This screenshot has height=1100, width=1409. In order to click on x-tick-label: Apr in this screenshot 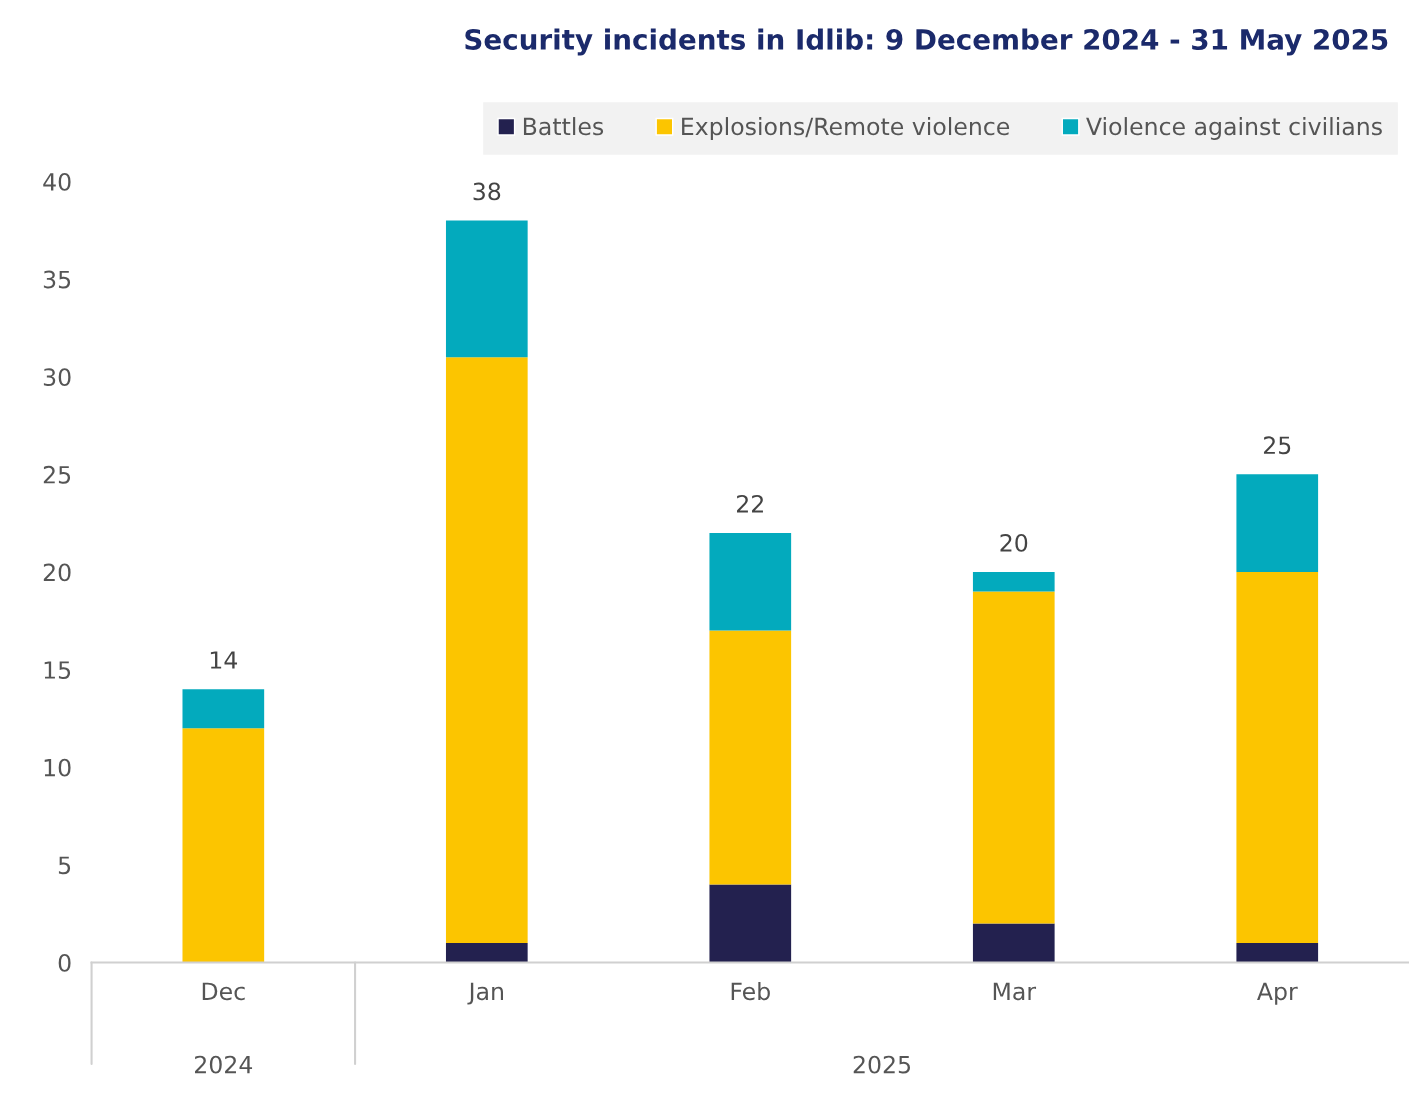, I will do `click(1277, 993)`.